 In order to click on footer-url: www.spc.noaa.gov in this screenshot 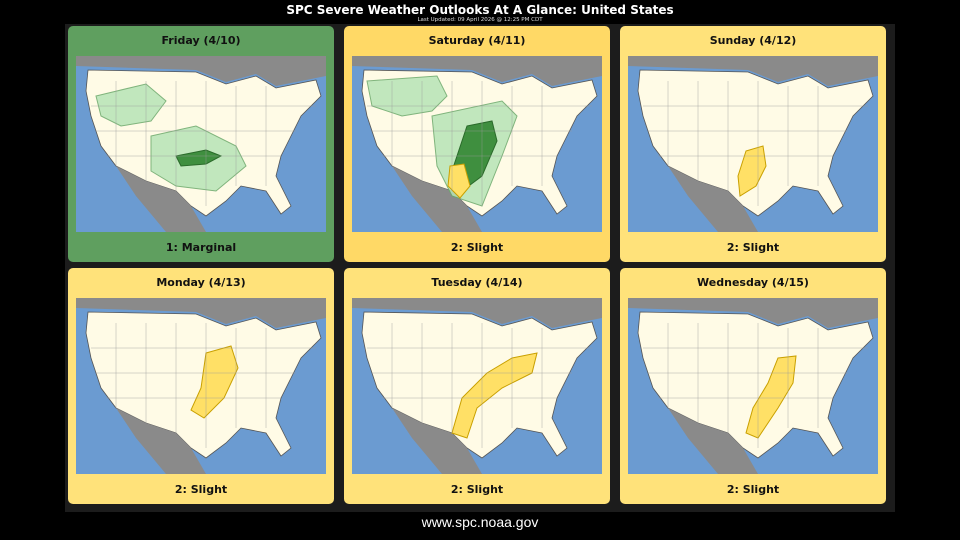, I will do `click(480, 522)`.